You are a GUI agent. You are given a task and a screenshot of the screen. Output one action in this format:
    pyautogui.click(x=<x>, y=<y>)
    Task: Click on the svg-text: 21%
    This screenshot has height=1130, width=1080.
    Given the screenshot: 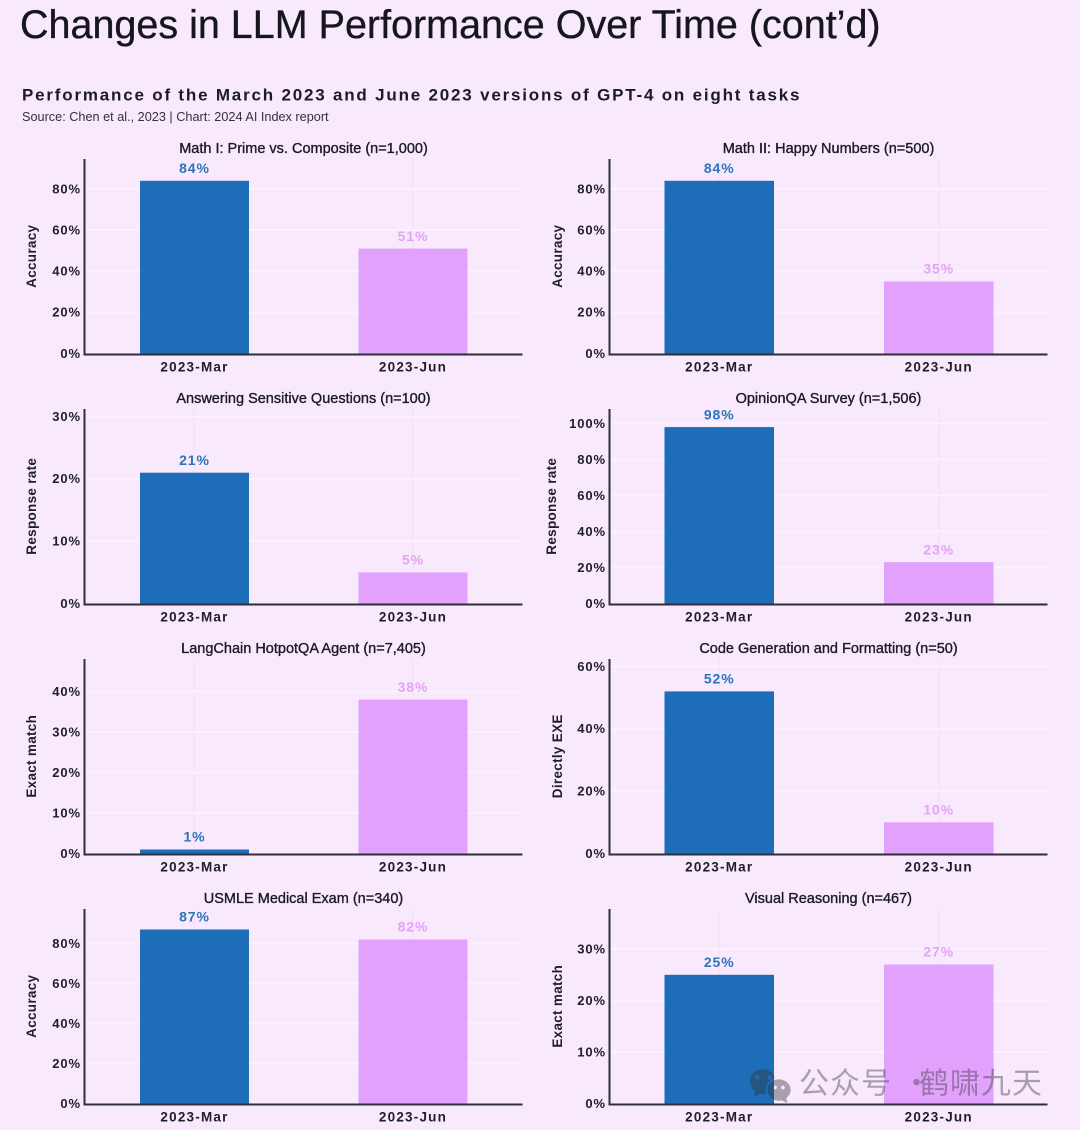 What is the action you would take?
    pyautogui.click(x=194, y=460)
    